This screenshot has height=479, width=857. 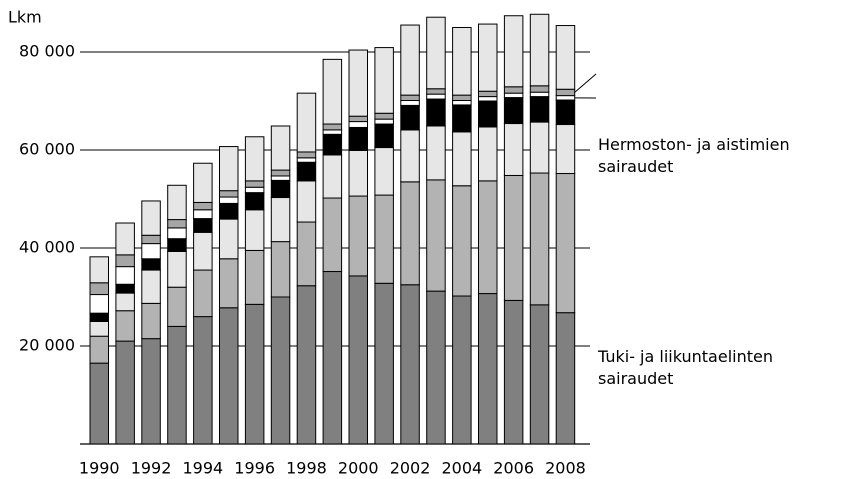 What do you see at coordinates (47, 51) in the screenshot?
I see `y-tick-label: 80 000` at bounding box center [47, 51].